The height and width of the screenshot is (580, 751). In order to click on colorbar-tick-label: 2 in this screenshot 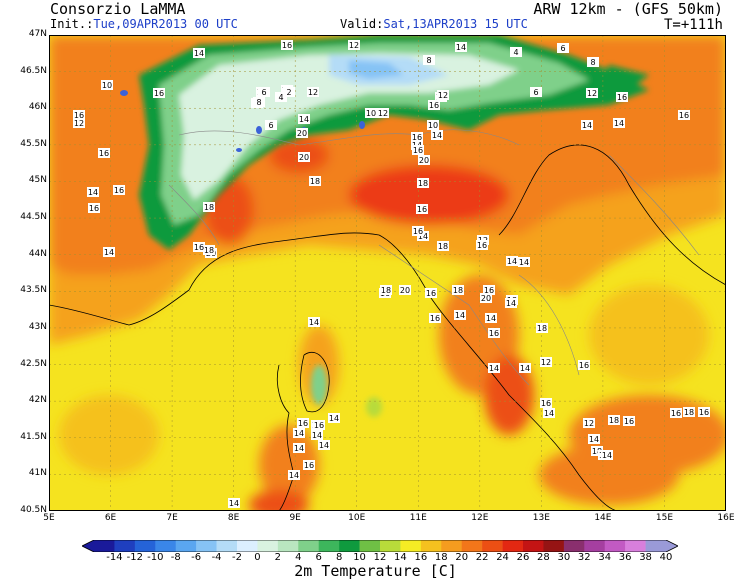, I will do `click(278, 557)`.